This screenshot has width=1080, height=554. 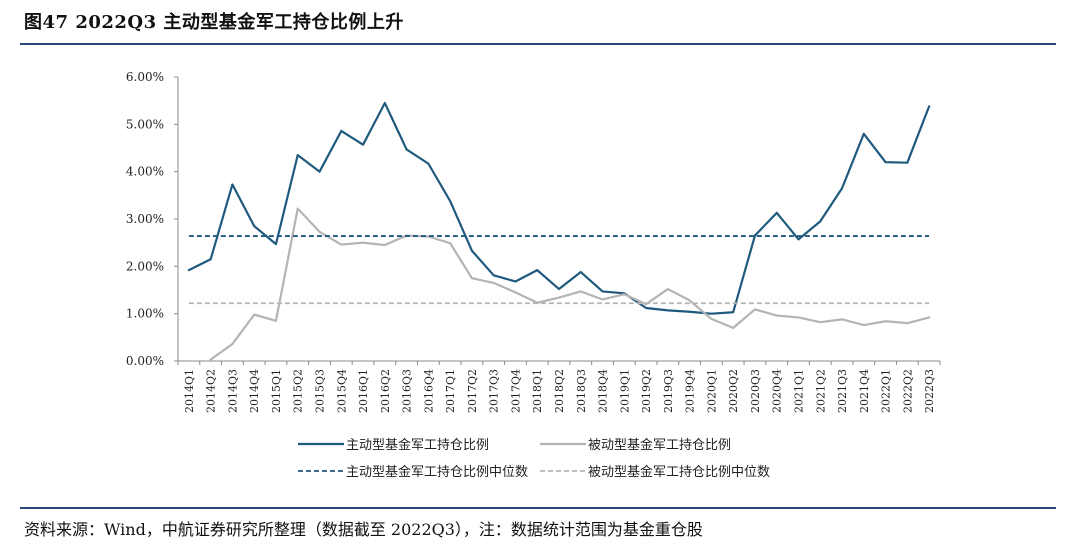 I want to click on y-tick-label: 0.00%, so click(x=145, y=361).